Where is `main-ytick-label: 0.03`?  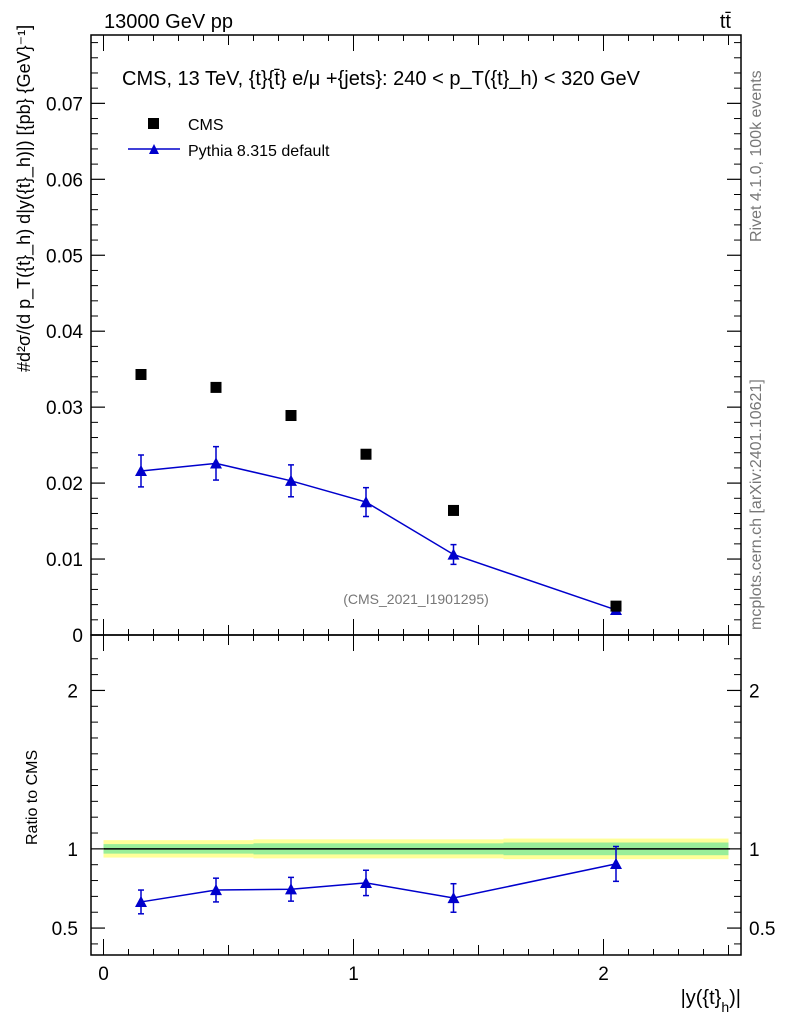
main-ytick-label: 0.03 is located at coordinates (64, 408).